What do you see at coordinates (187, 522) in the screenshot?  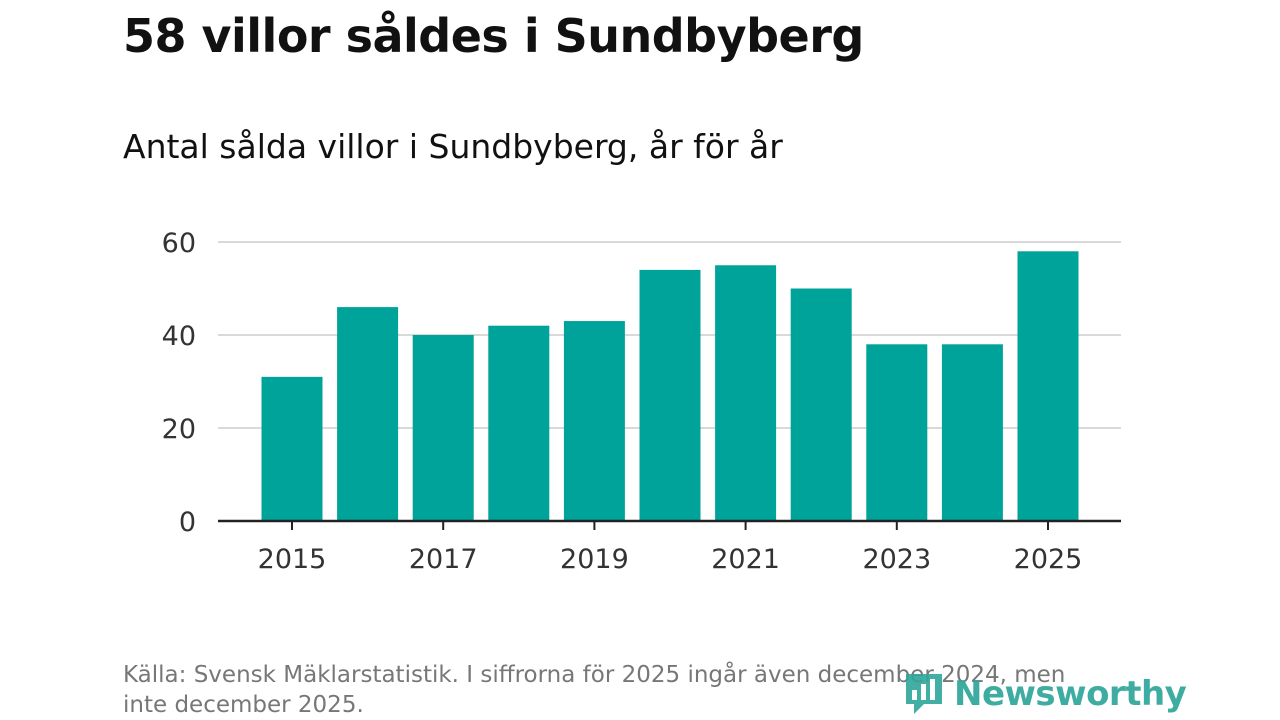 I see `y-tick-label: 0` at bounding box center [187, 522].